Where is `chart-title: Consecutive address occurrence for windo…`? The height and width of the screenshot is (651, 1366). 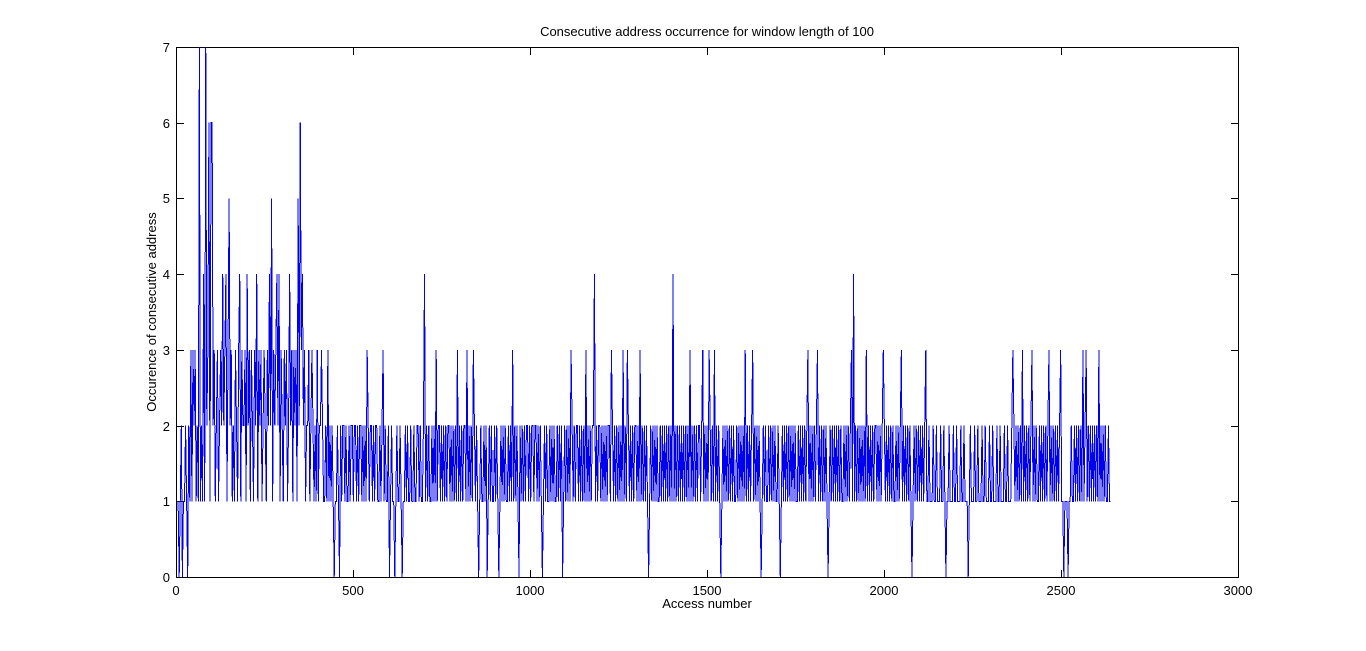
chart-title: Consecutive address occurrence for windo… is located at coordinates (707, 31).